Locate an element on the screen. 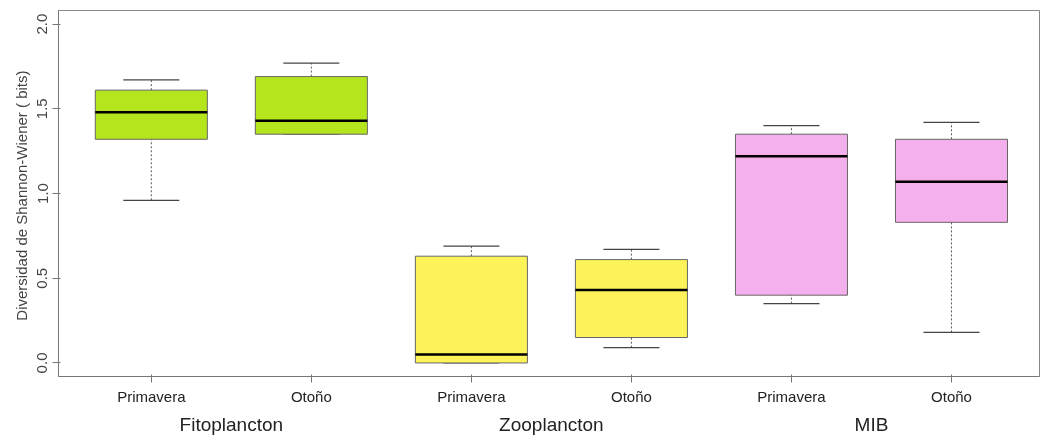  y-tick-label: 2.0 is located at coordinates (42, 24).